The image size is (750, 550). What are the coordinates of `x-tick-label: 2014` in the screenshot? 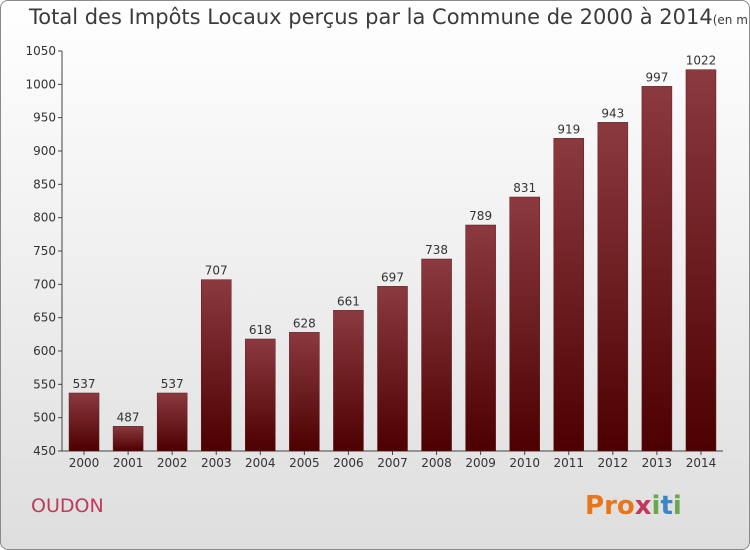 It's located at (701, 463).